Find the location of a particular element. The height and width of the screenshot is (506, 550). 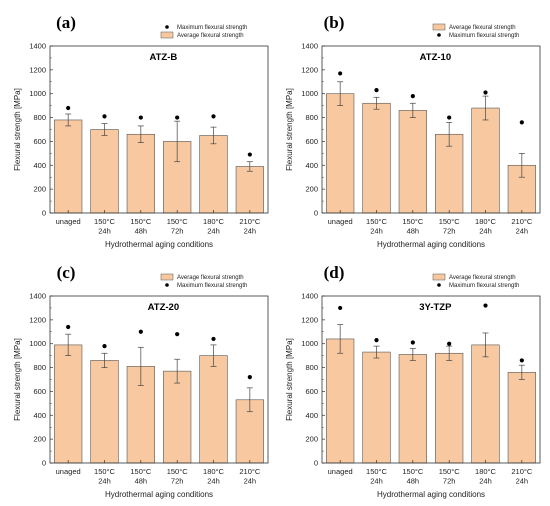

legend-marker-max is located at coordinates (167, 285).